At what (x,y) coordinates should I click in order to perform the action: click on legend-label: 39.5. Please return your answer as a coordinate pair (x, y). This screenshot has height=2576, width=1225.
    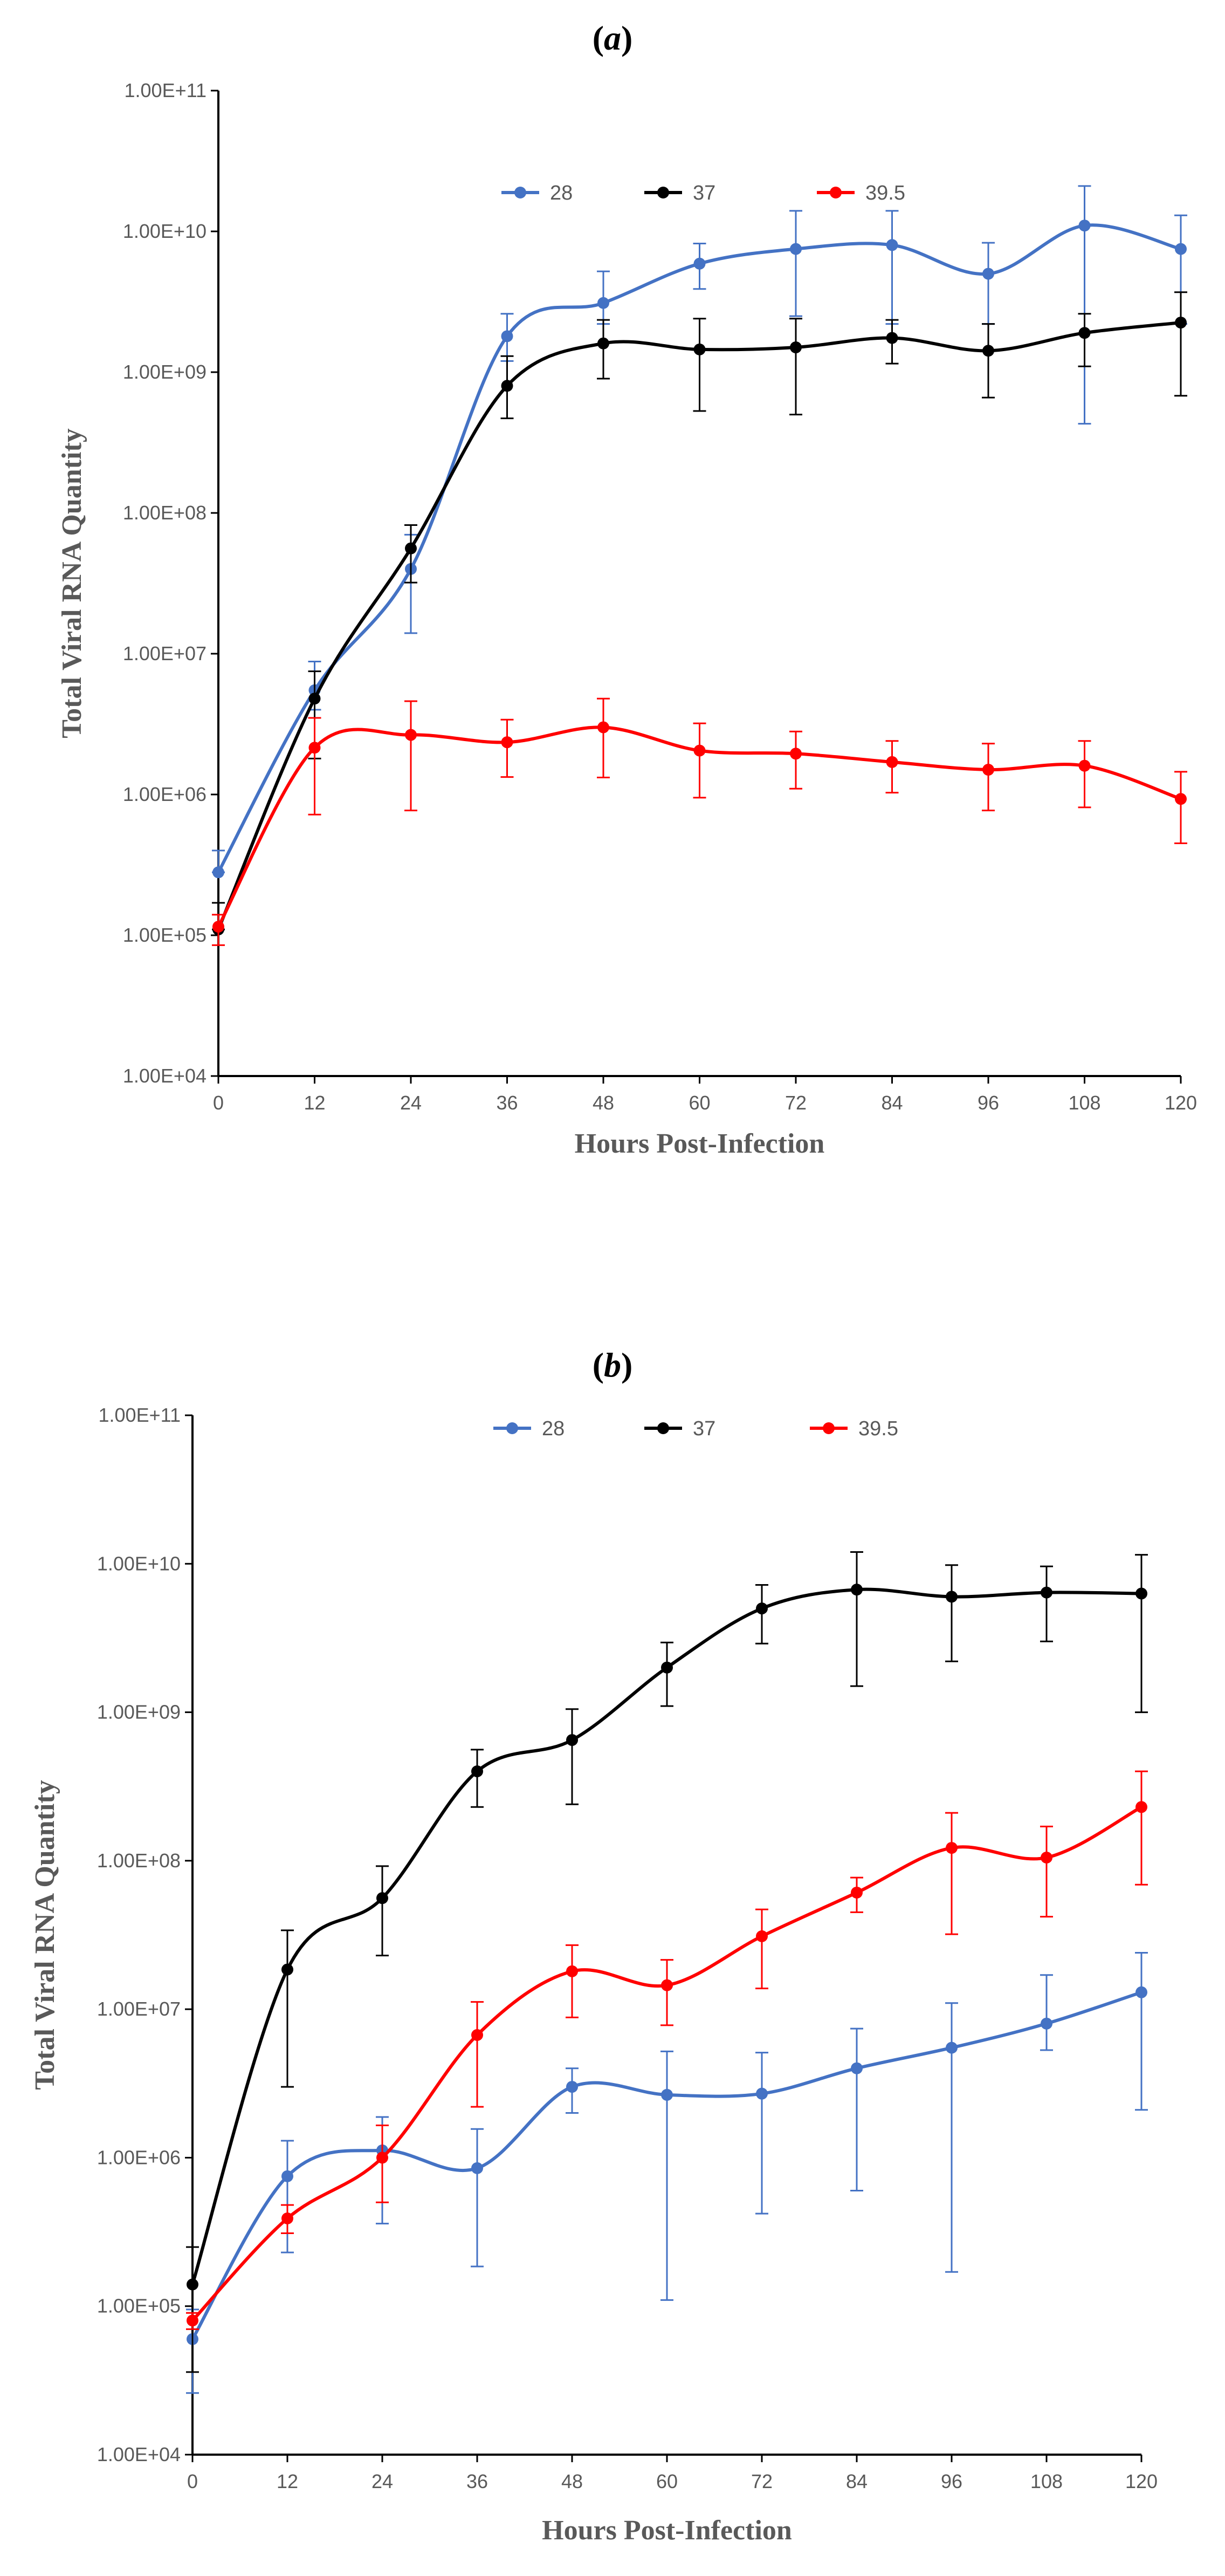
    Looking at the image, I should click on (878, 1428).